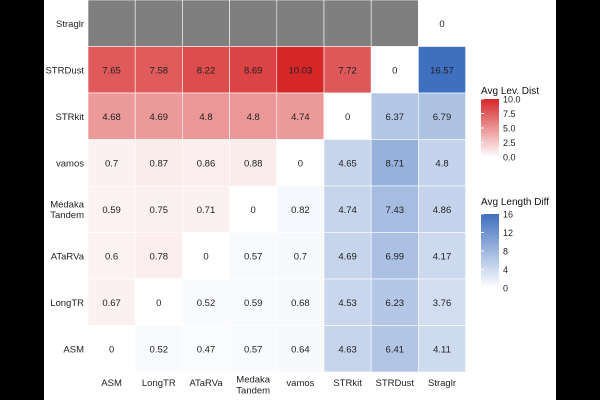 This screenshot has height=400, width=600. Describe the element at coordinates (490, 251) in the screenshot. I see `legend-length-diff-colorbar` at that location.